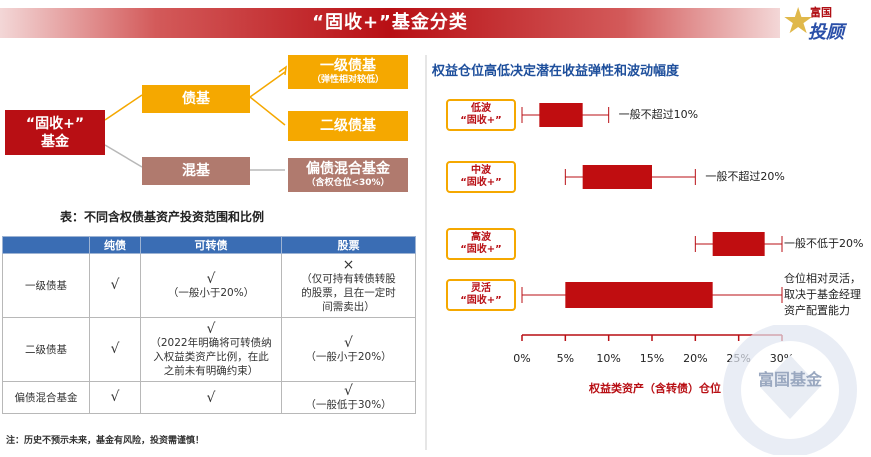 This screenshot has height=457, width=871. I want to click on cell-text: 二级债基, so click(46, 349).